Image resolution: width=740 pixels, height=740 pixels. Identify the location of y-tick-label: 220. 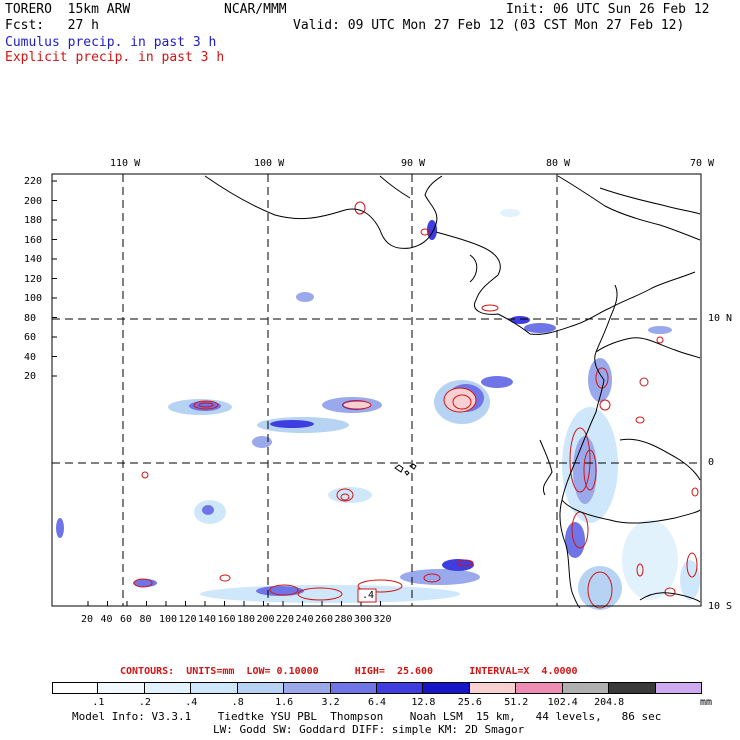
(33, 181).